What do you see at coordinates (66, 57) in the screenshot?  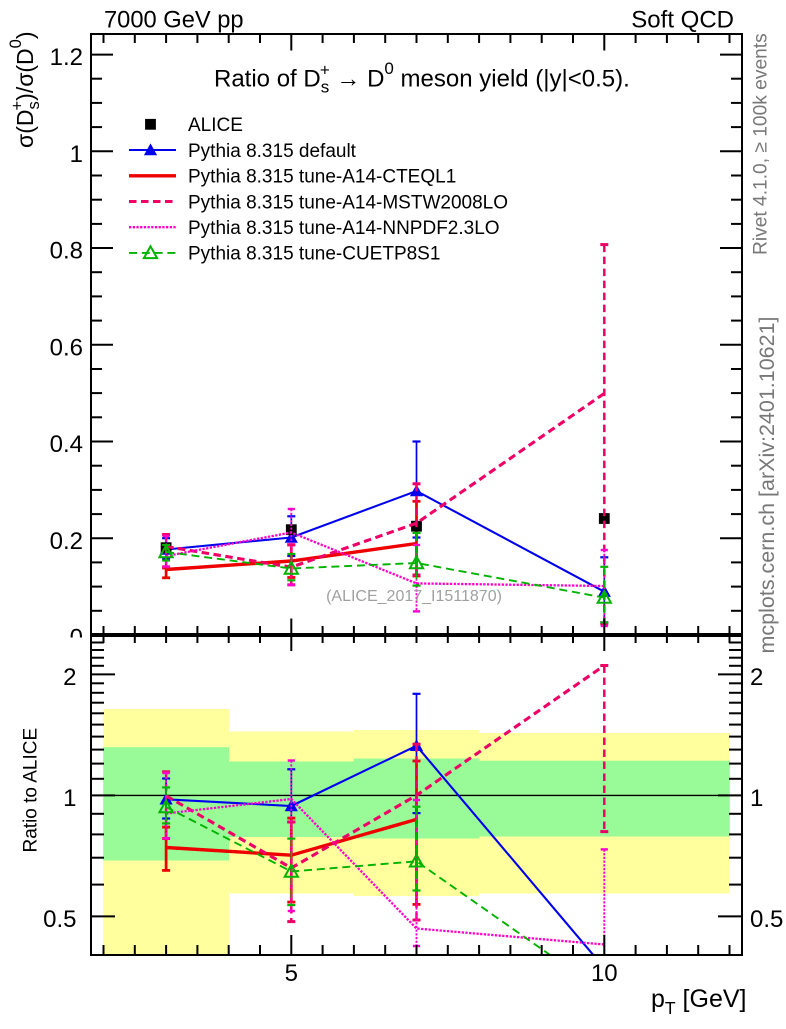 I see `svg-text: 1.2` at bounding box center [66, 57].